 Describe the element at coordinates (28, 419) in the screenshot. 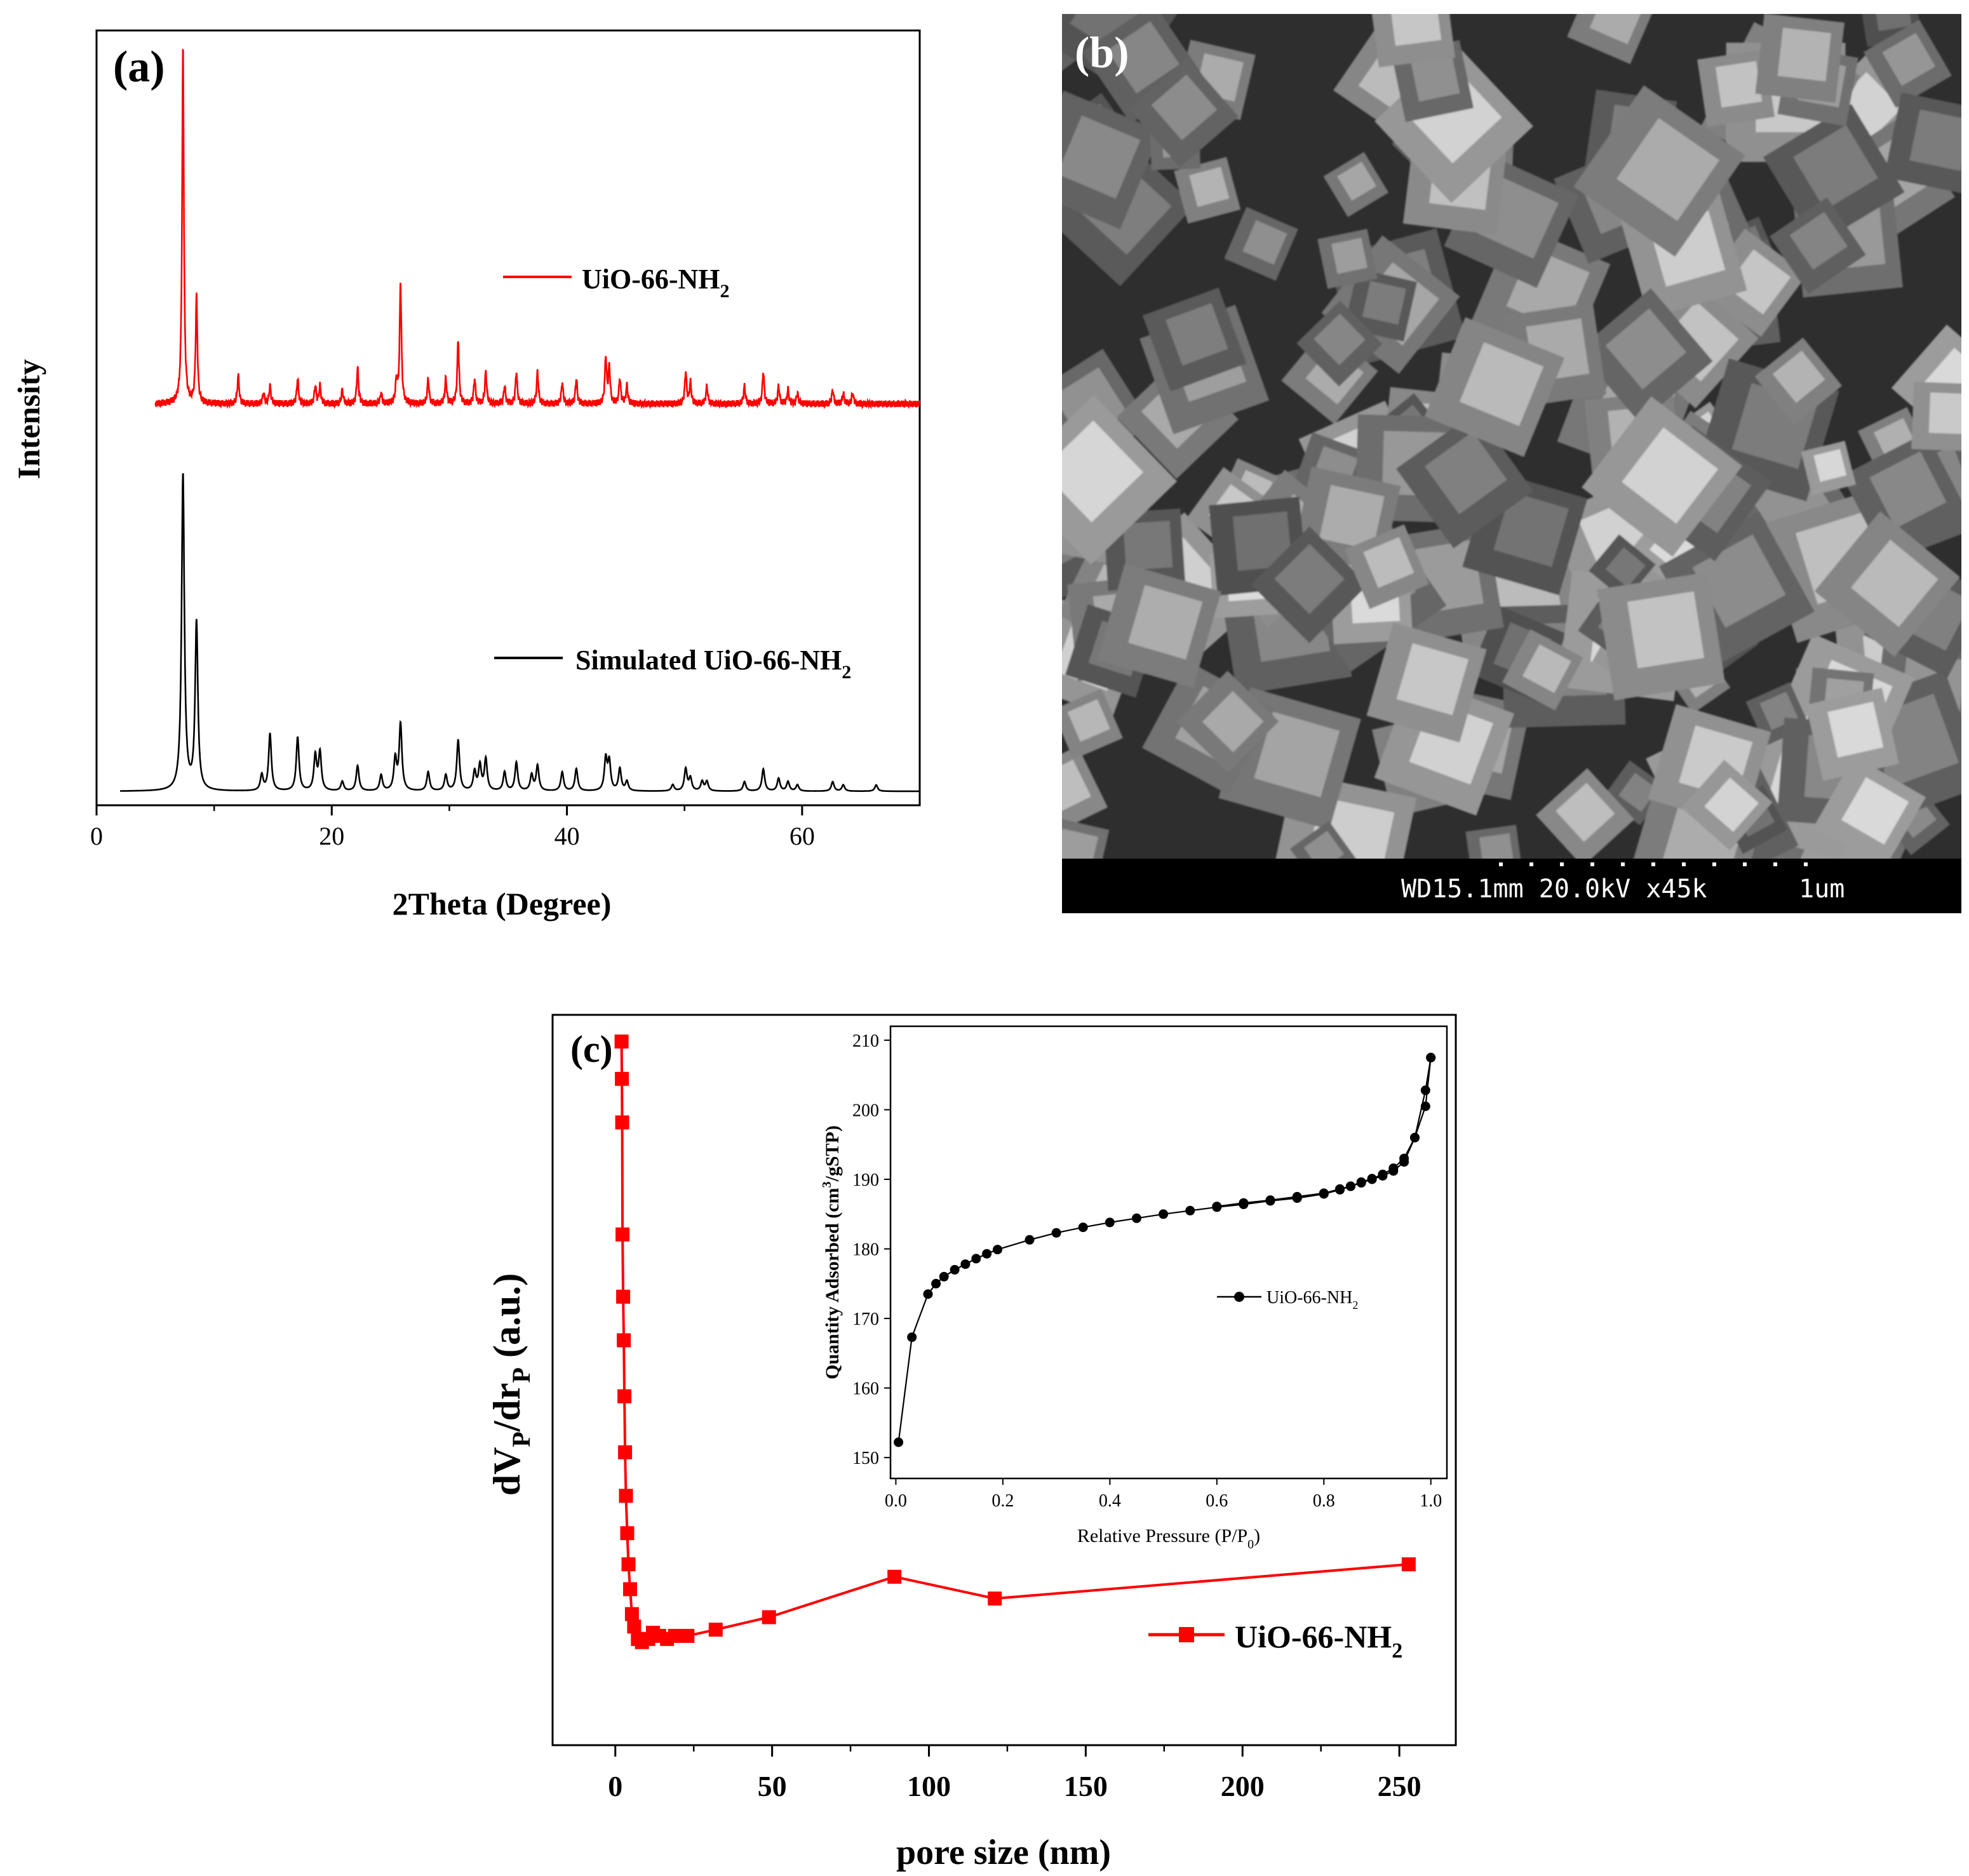

I see `panel-a-y-axis-label: Intensity` at that location.